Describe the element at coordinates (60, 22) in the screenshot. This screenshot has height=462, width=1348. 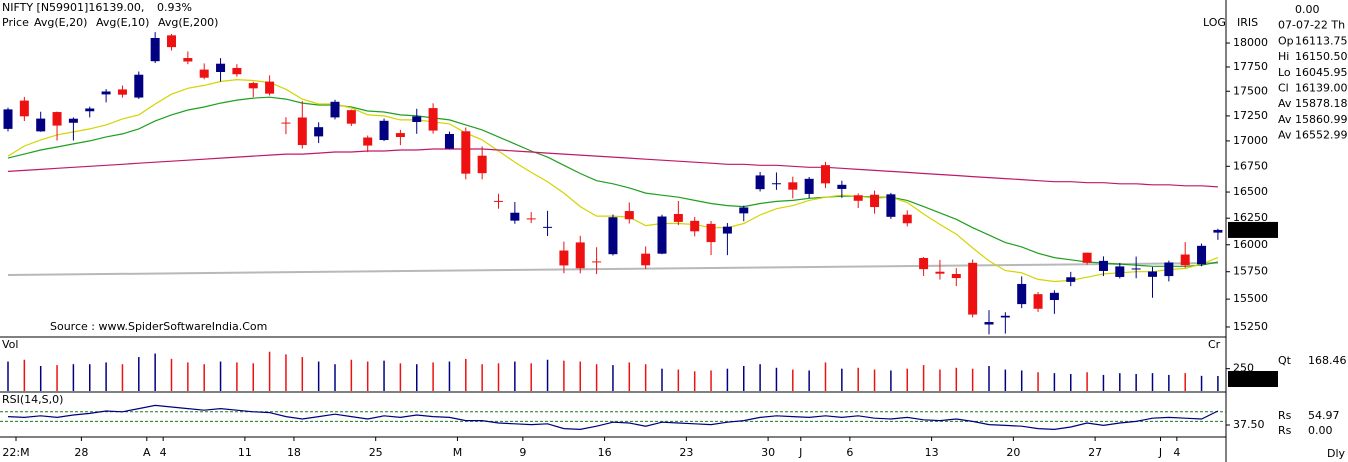
I see `legend-entry: Avg(E,20)` at that location.